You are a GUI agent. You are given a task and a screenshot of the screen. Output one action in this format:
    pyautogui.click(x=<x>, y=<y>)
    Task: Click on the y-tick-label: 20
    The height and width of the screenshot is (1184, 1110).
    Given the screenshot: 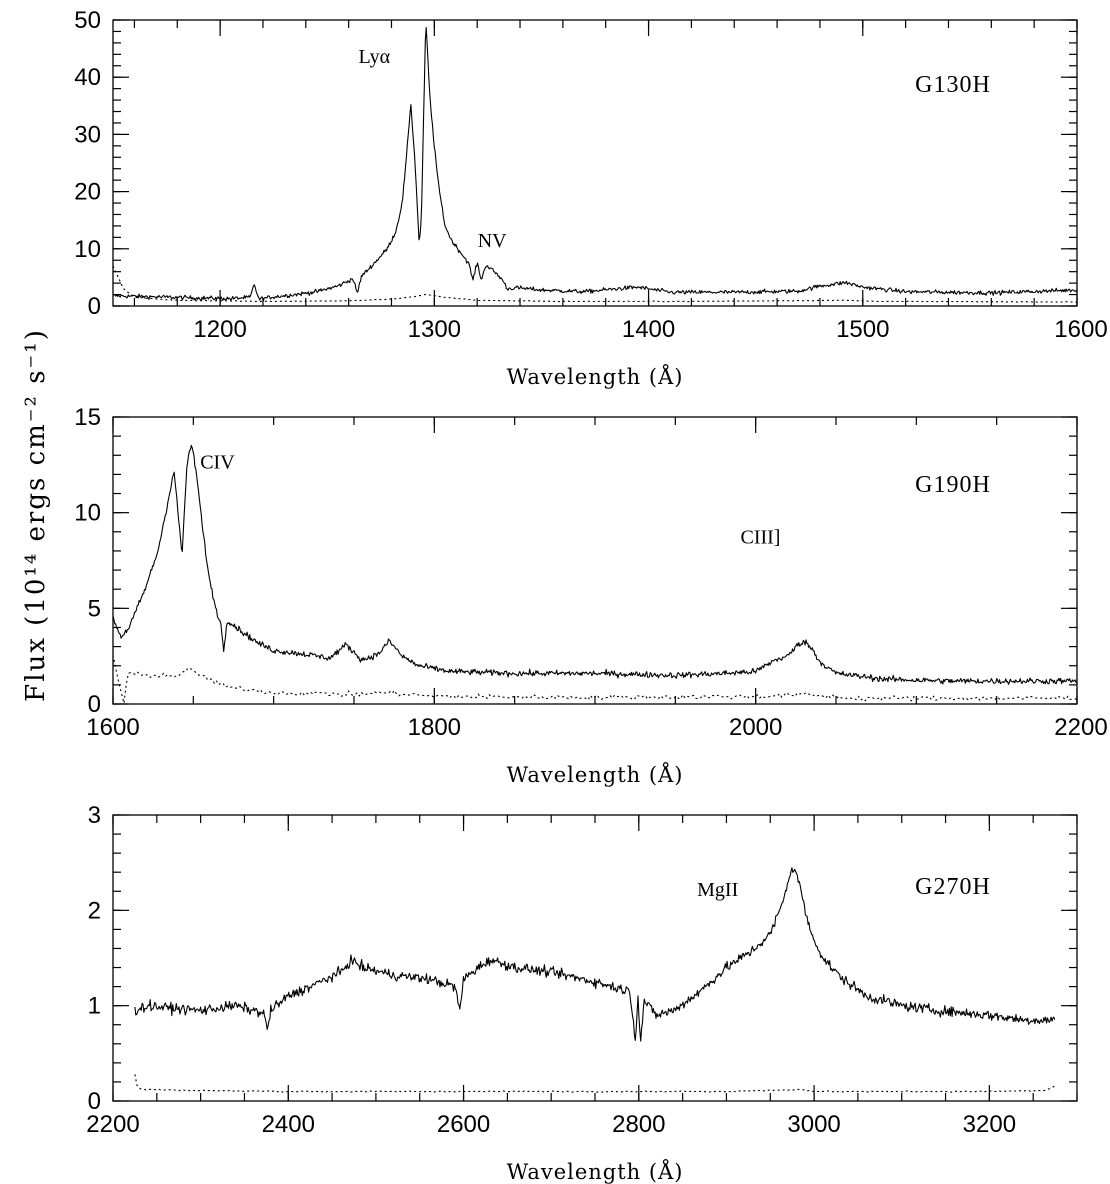 What is the action you would take?
    pyautogui.click(x=87, y=192)
    